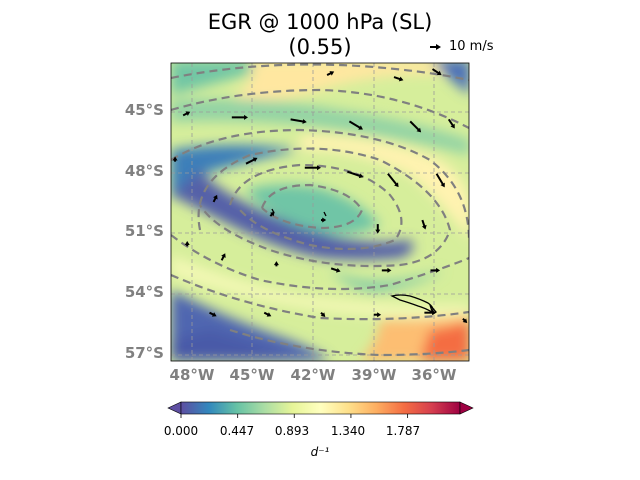 The width and height of the screenshot is (640, 480). Describe the element at coordinates (174, 408) in the screenshot. I see `colorbar-extend-min` at that location.